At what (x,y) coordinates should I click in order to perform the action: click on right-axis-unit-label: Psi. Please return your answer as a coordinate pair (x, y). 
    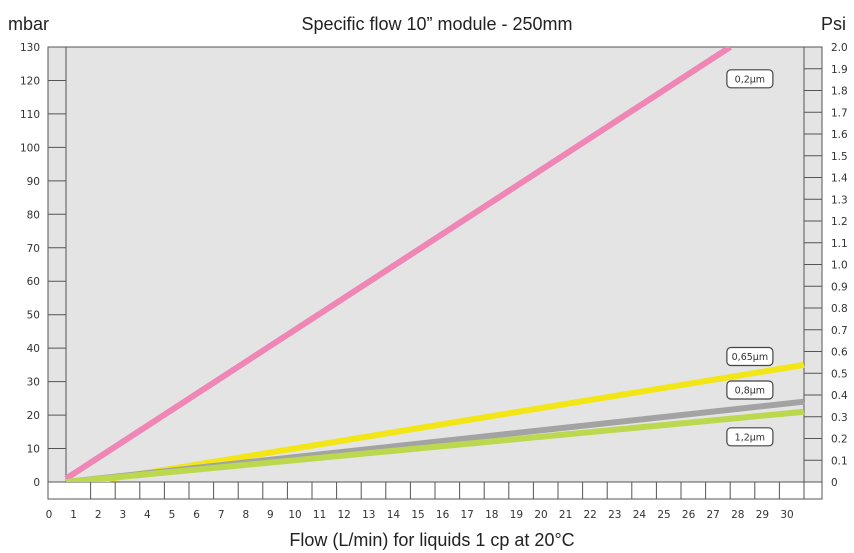
    Looking at the image, I should click on (833, 24).